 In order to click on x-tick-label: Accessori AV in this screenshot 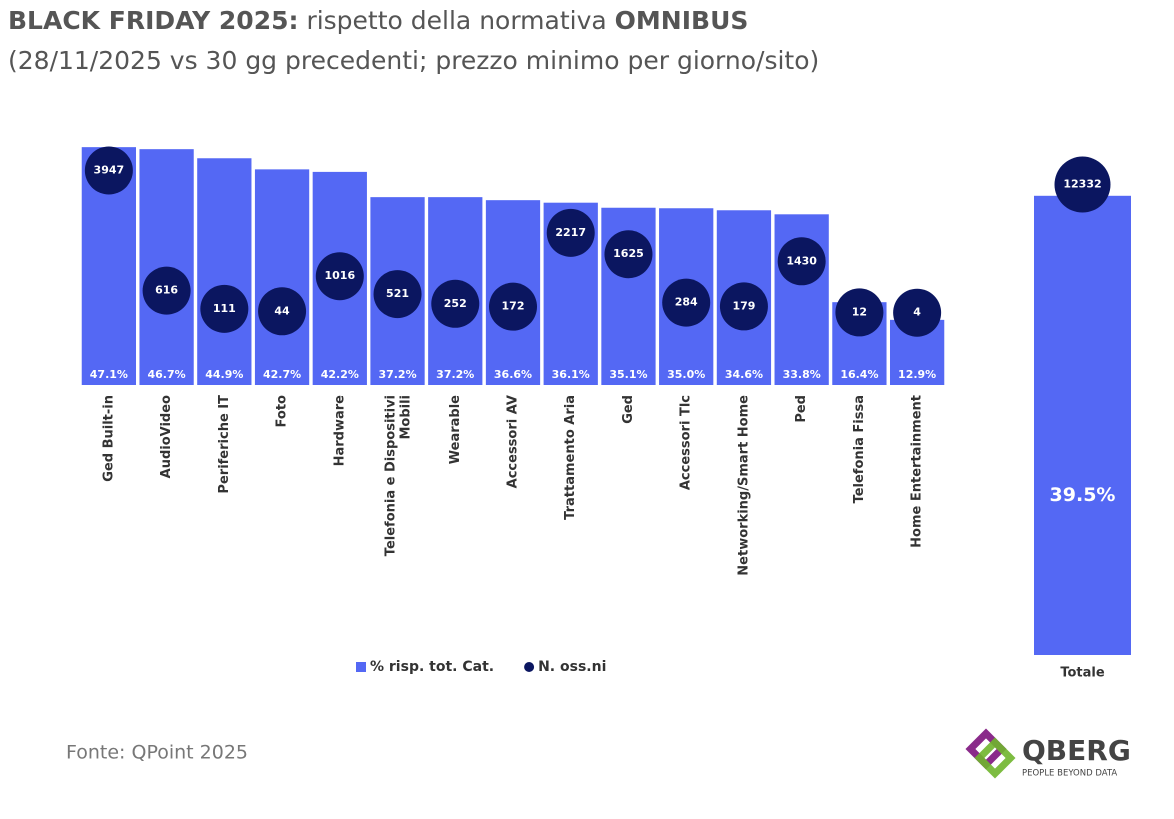, I will do `click(513, 441)`.